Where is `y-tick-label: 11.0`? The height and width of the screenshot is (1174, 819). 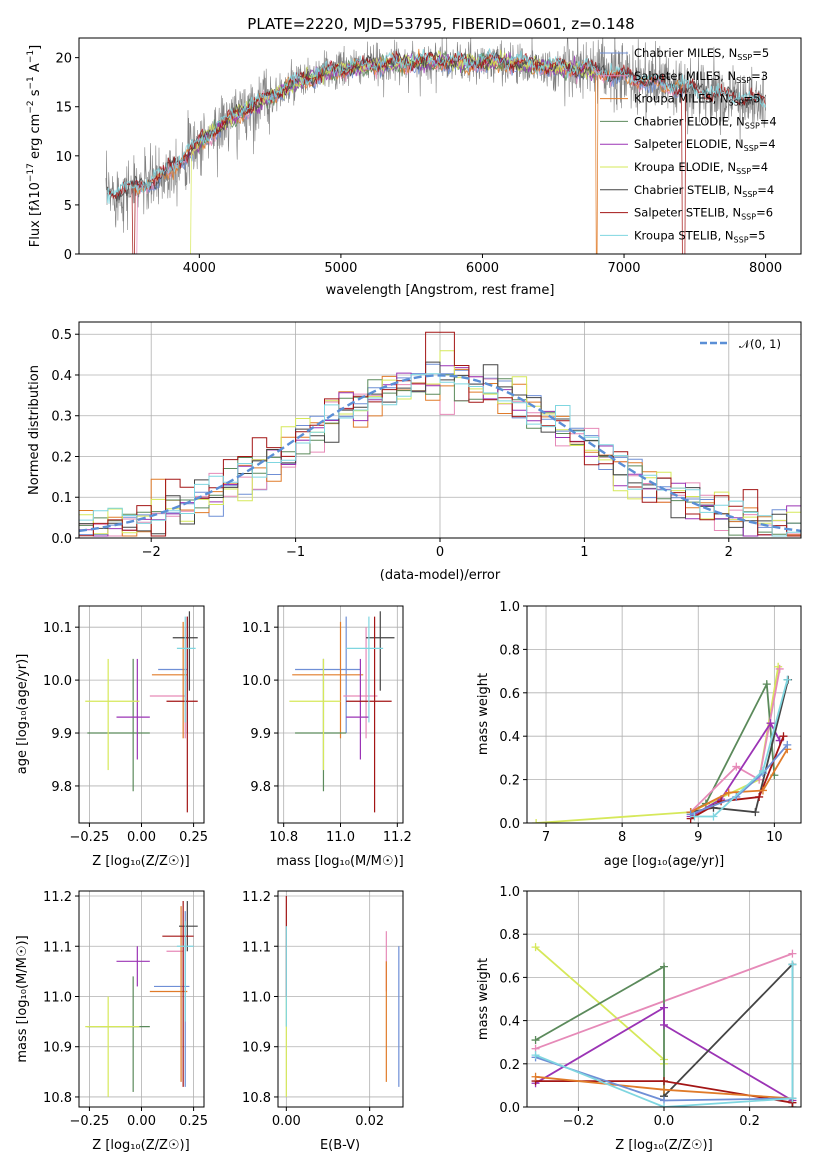
y-tick-label: 11.0 is located at coordinates (57, 997).